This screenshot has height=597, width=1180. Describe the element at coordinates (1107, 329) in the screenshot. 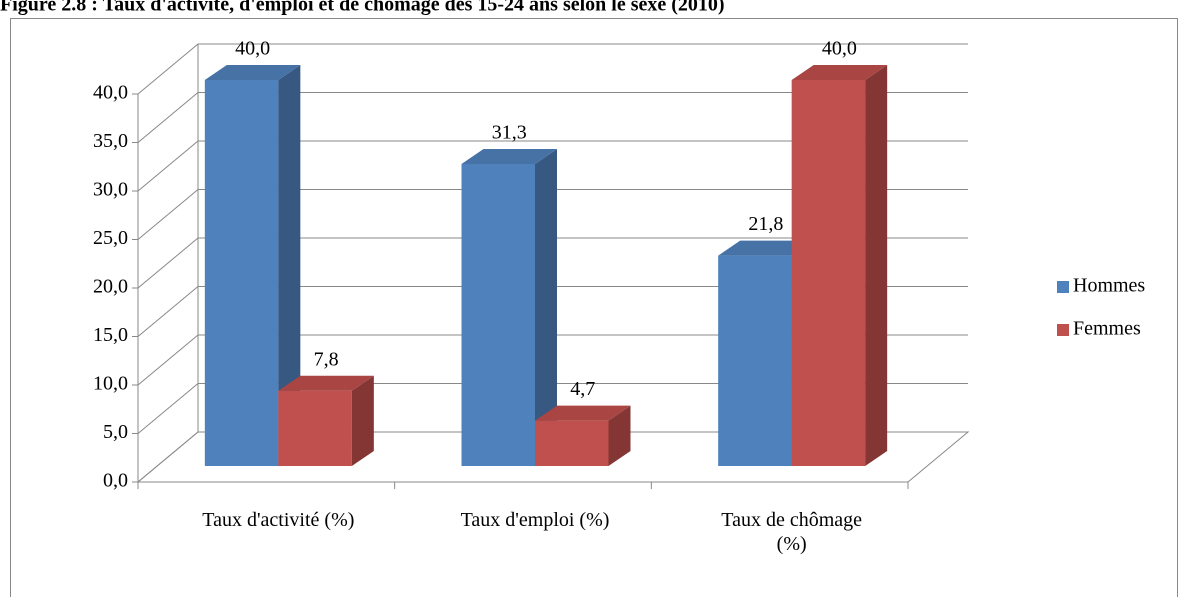

I see `legend-label: Femmes` at that location.